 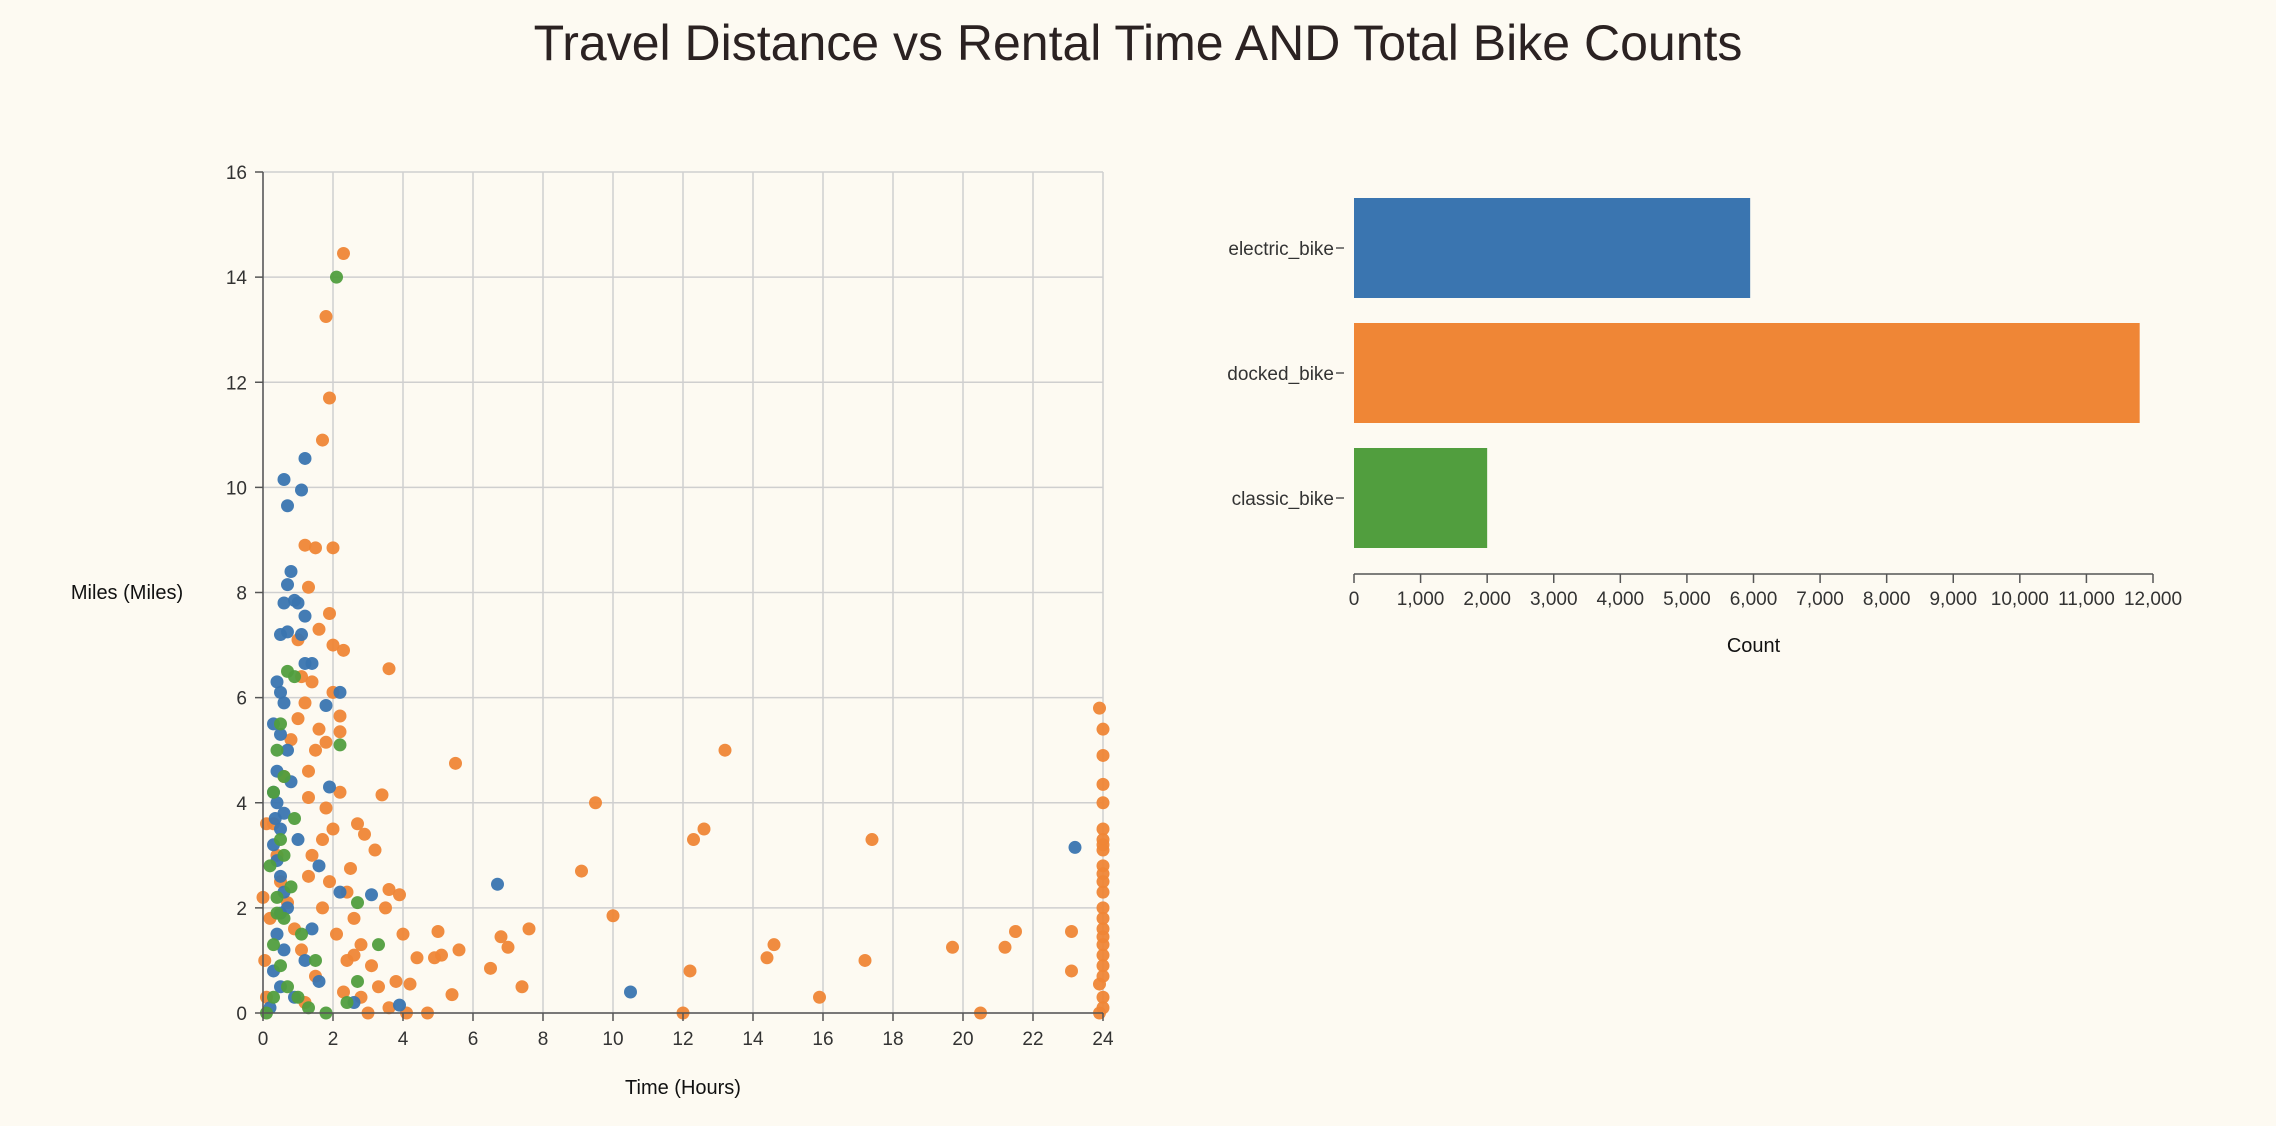 I want to click on scatter-y-tick-label: 14, so click(x=237, y=278).